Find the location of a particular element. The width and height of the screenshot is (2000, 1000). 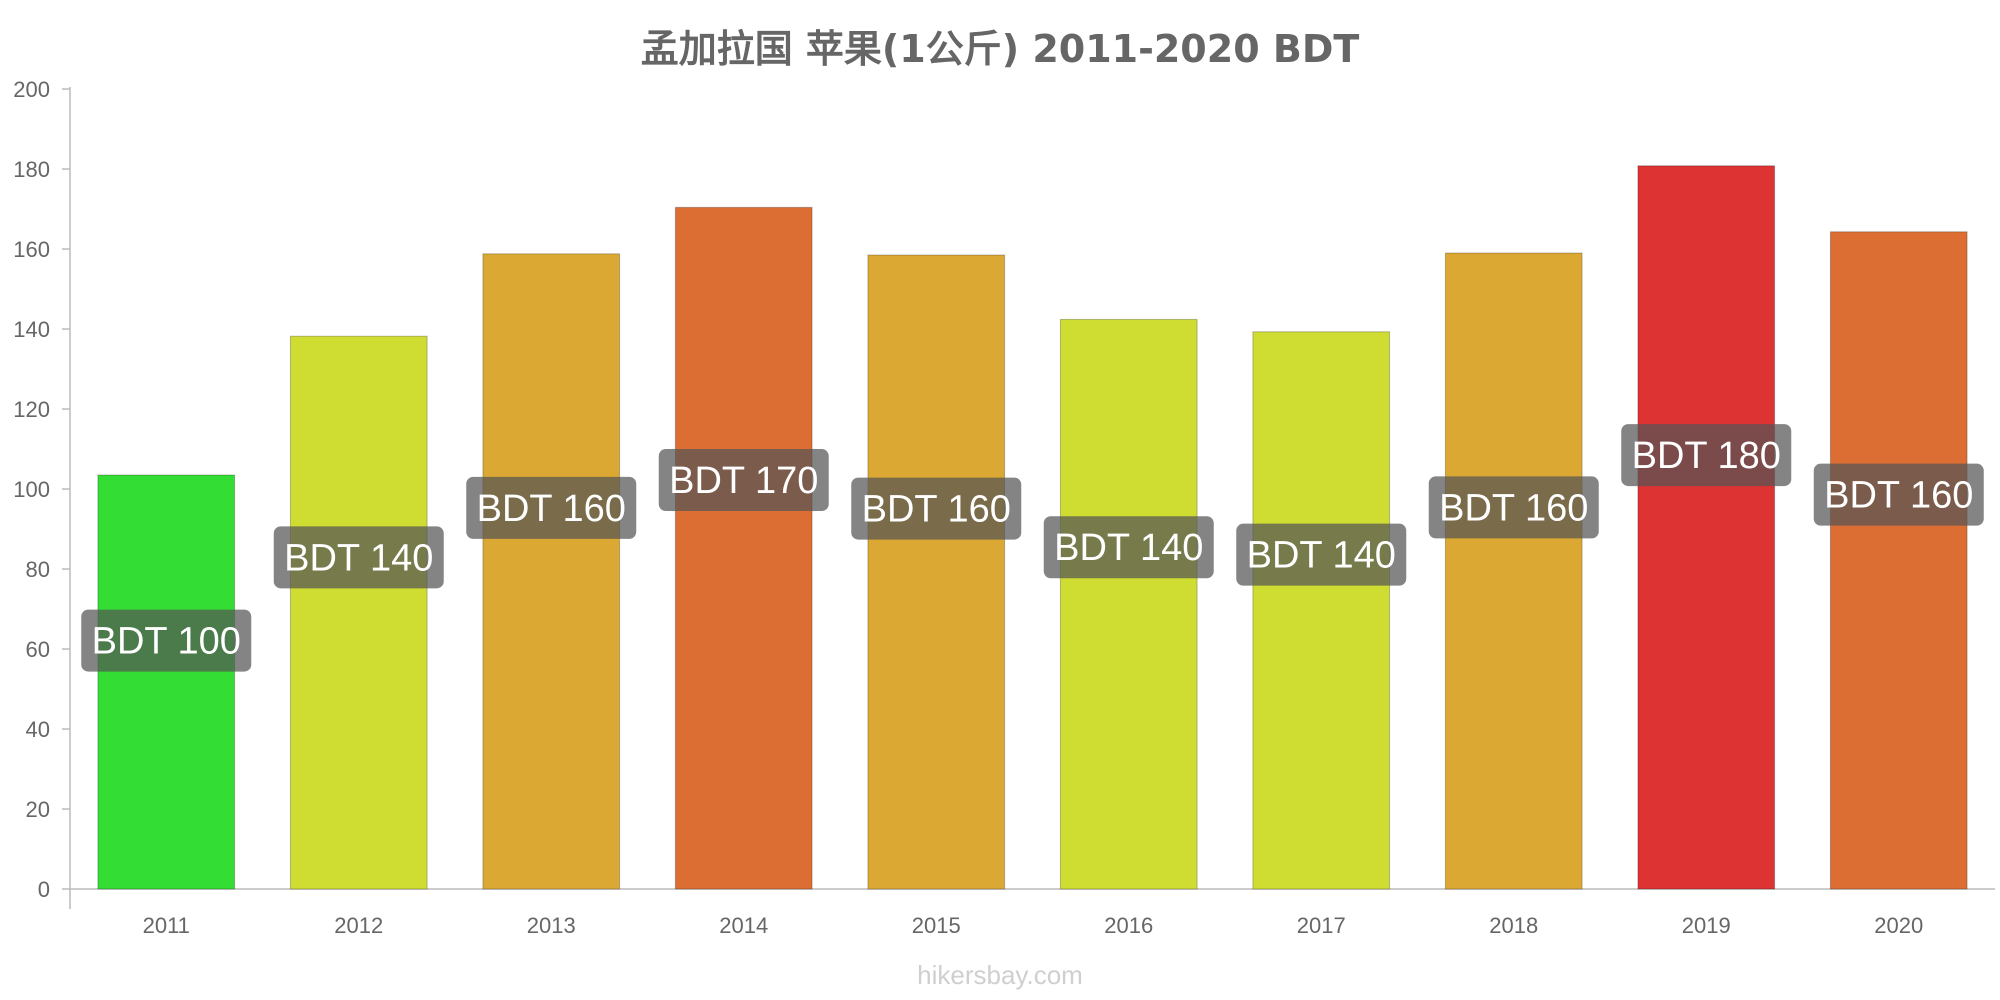

bar-2020 is located at coordinates (1898, 560).